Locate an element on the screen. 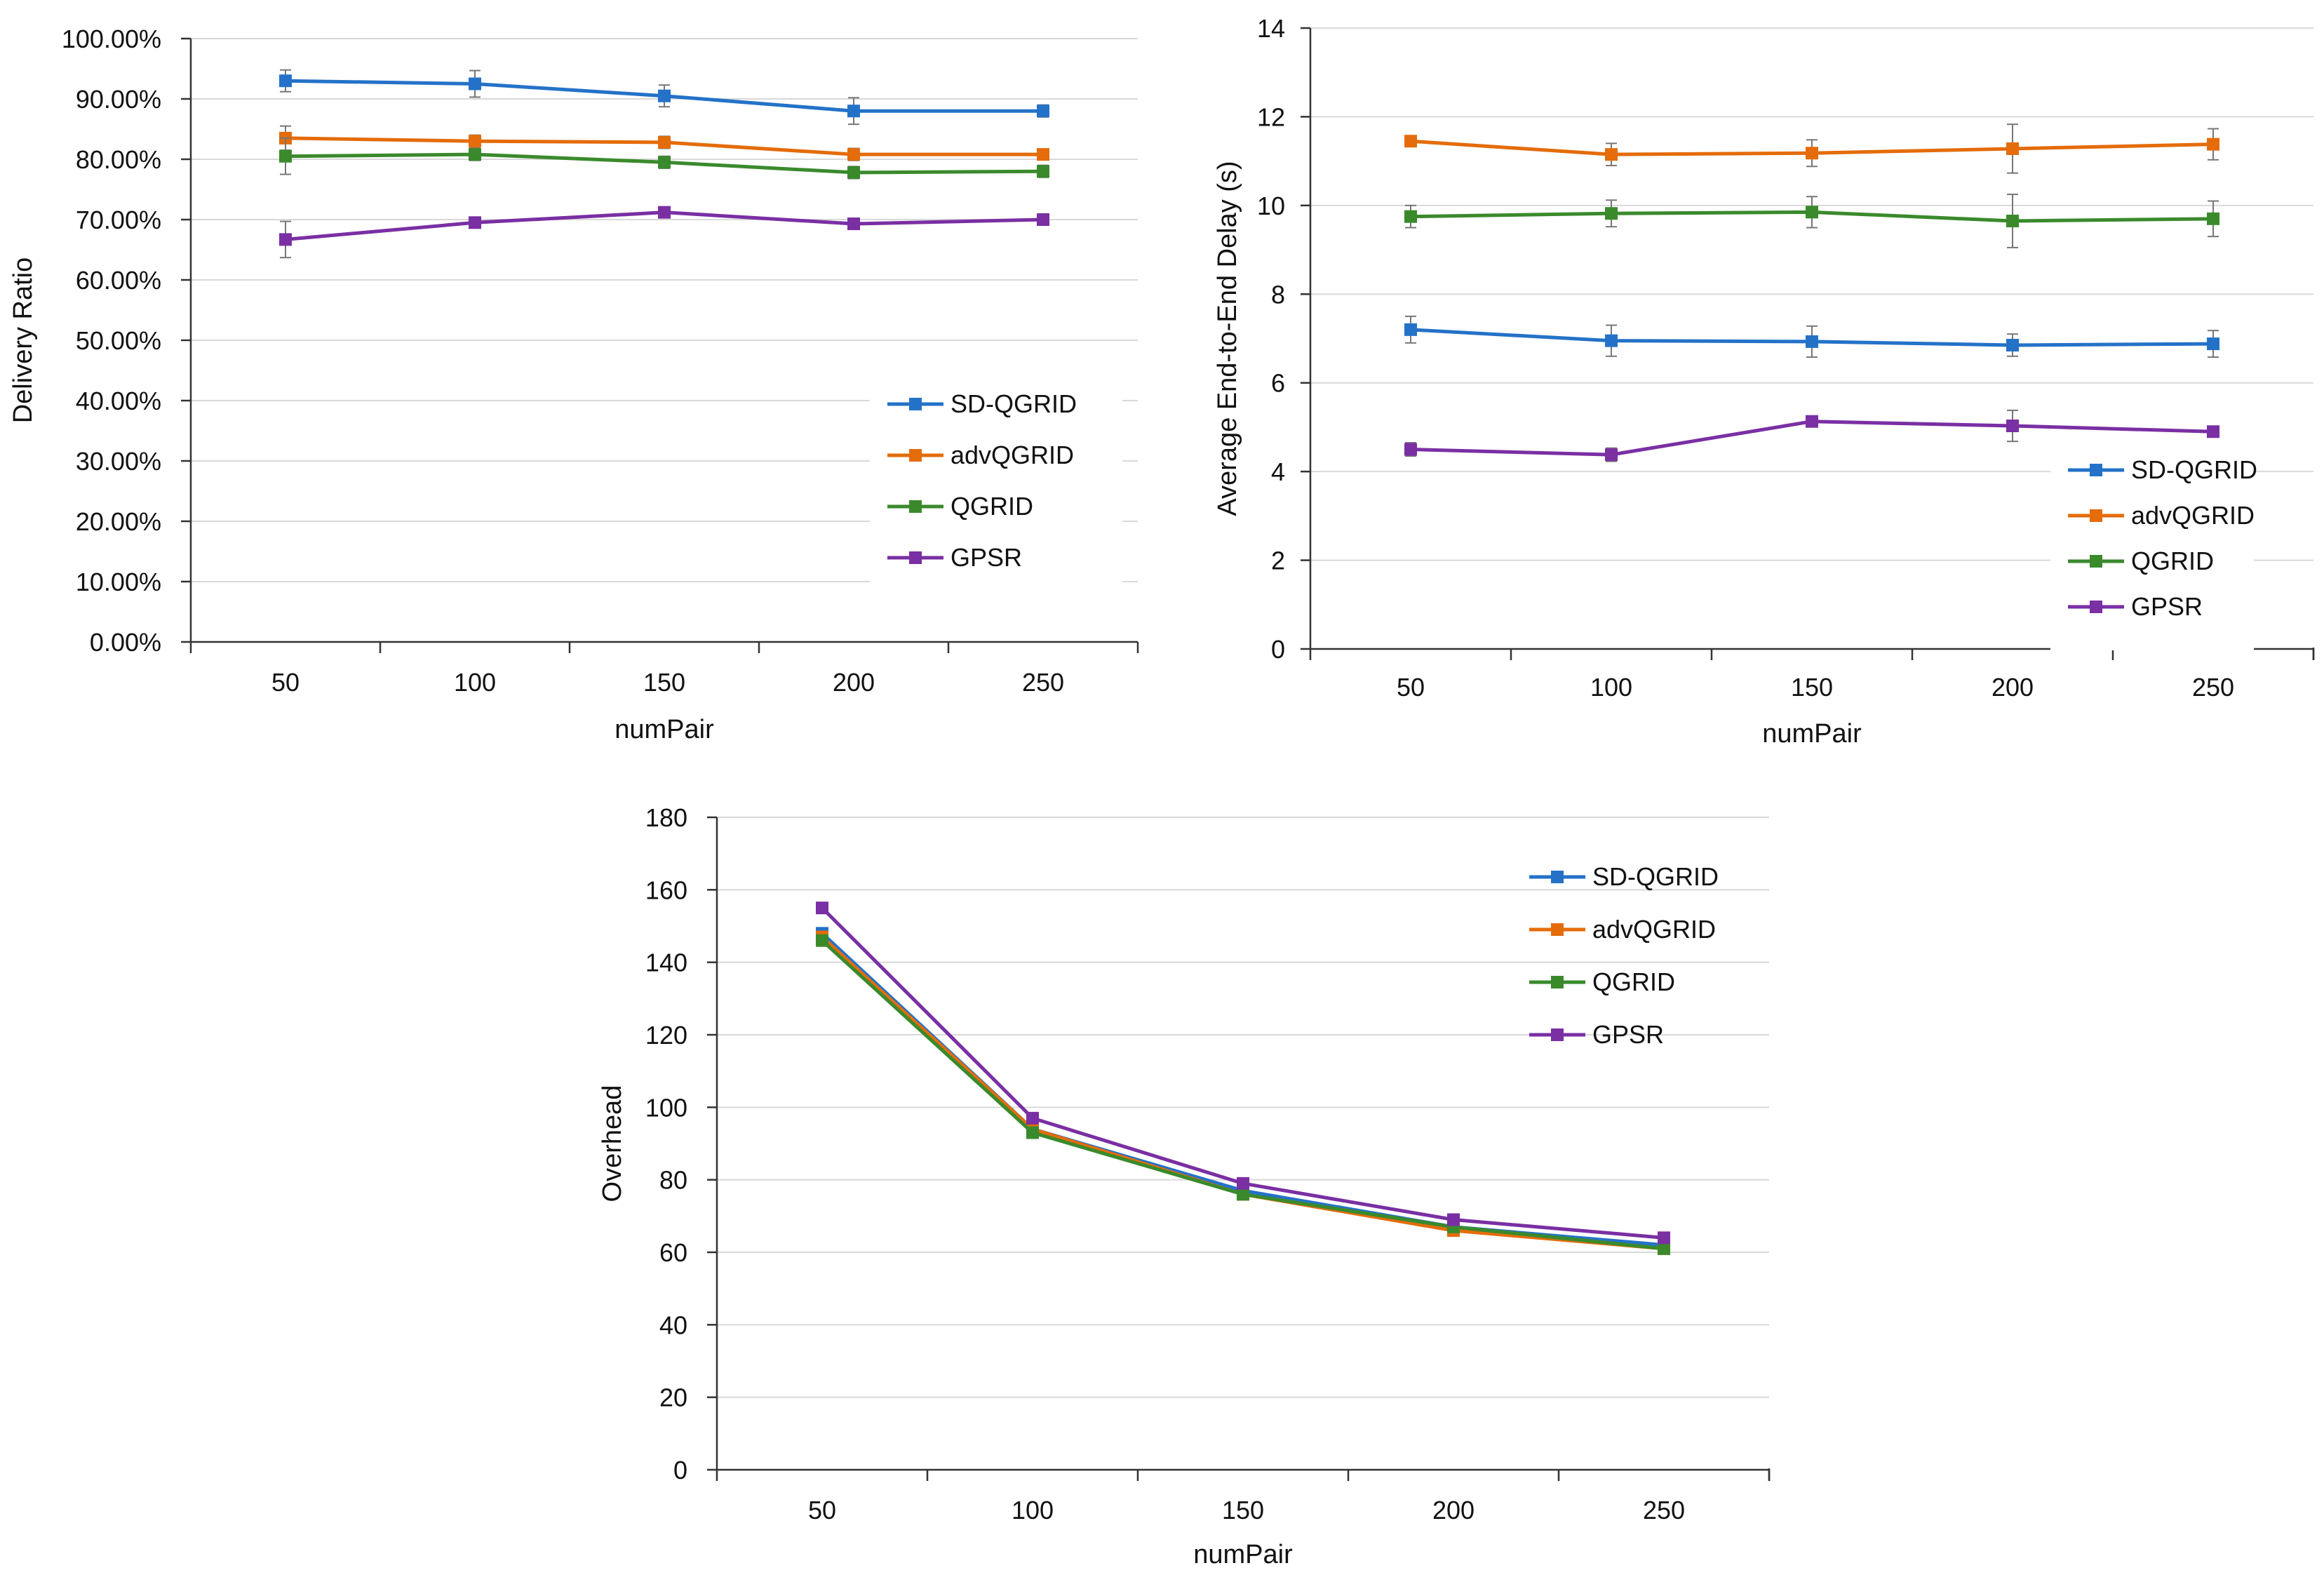  y-tick-label: 60 is located at coordinates (673, 1252).